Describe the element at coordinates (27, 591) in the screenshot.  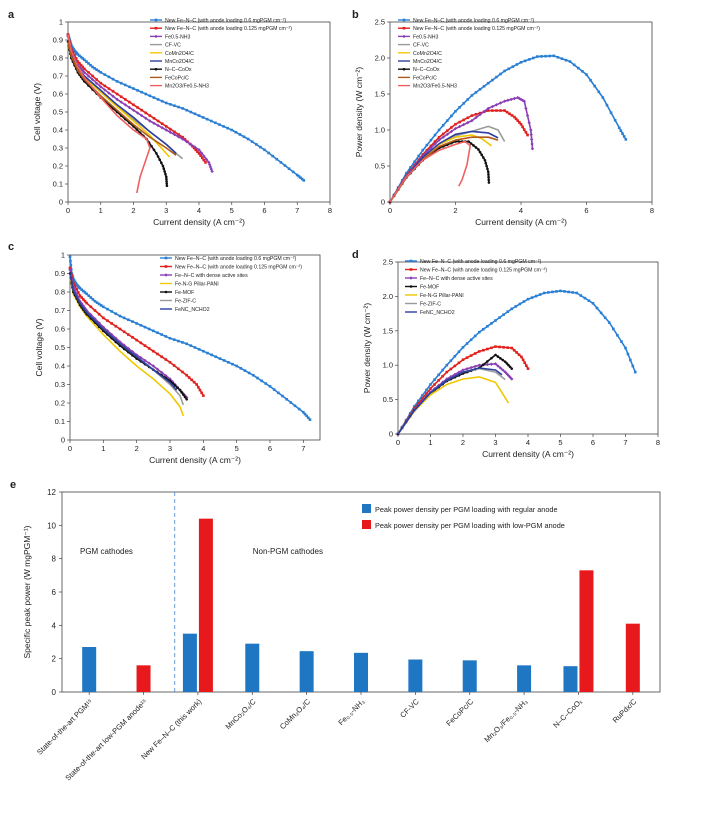
I see `y-axis-label: Specific peak power (W mgPGM⁻¹)` at that location.